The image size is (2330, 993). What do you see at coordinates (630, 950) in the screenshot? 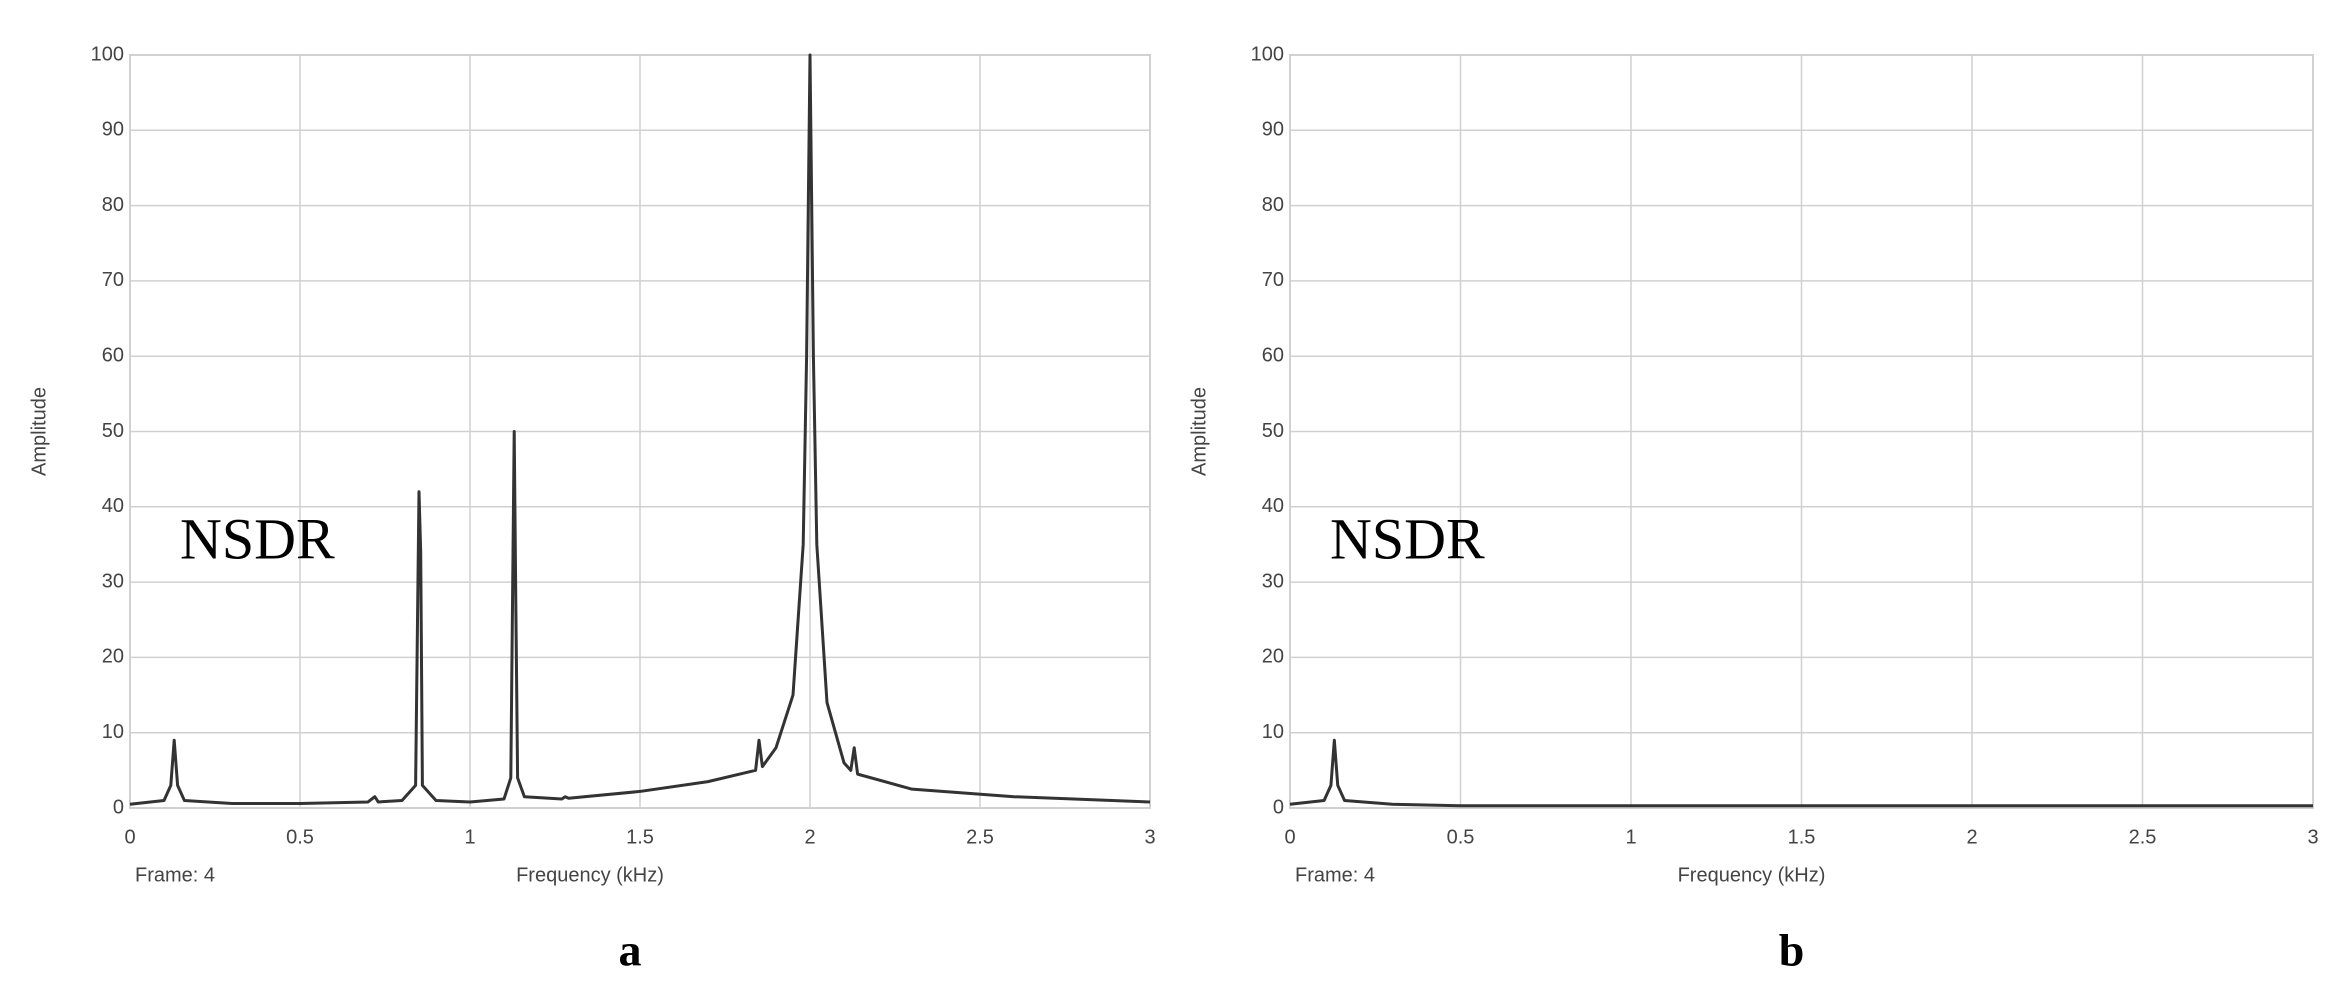
I see `panel-label: a` at bounding box center [630, 950].